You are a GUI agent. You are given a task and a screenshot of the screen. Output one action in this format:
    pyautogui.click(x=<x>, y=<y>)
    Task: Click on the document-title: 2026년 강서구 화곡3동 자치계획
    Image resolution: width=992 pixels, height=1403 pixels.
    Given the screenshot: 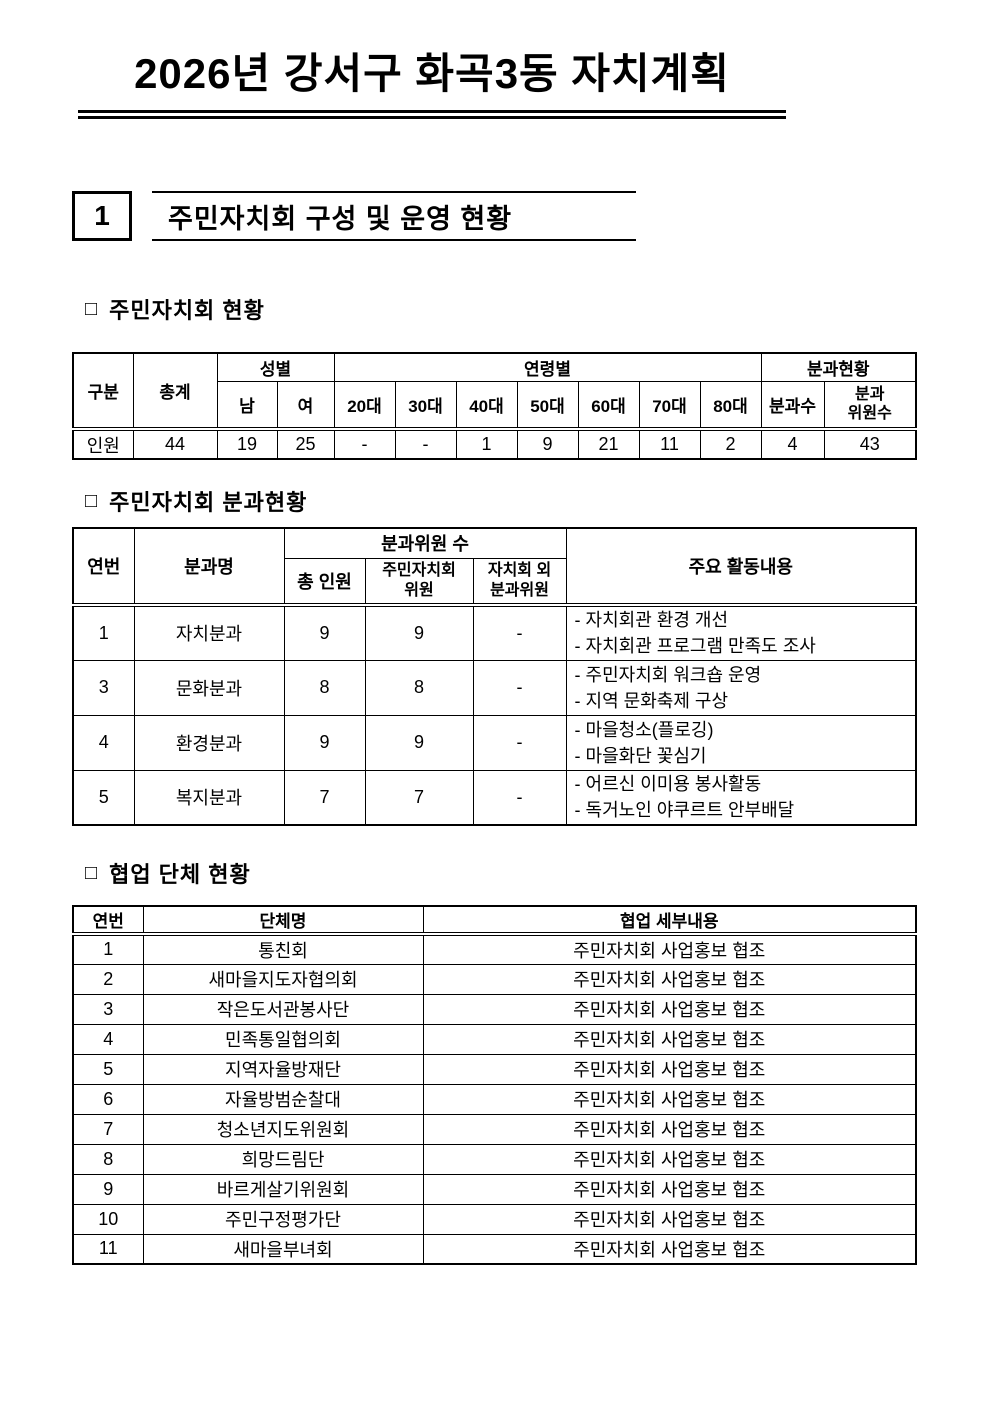 What is the action you would take?
    pyautogui.click(x=432, y=73)
    